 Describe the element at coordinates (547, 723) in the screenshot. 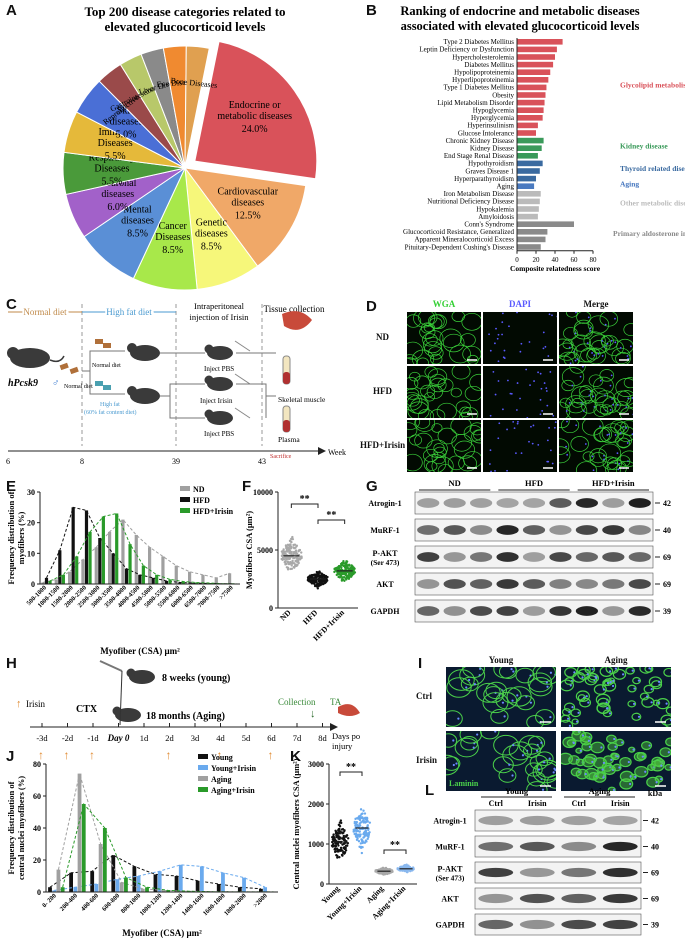

I see `panel-i-micrographs: Young Aging Ctrl Irisin Laminin` at that location.